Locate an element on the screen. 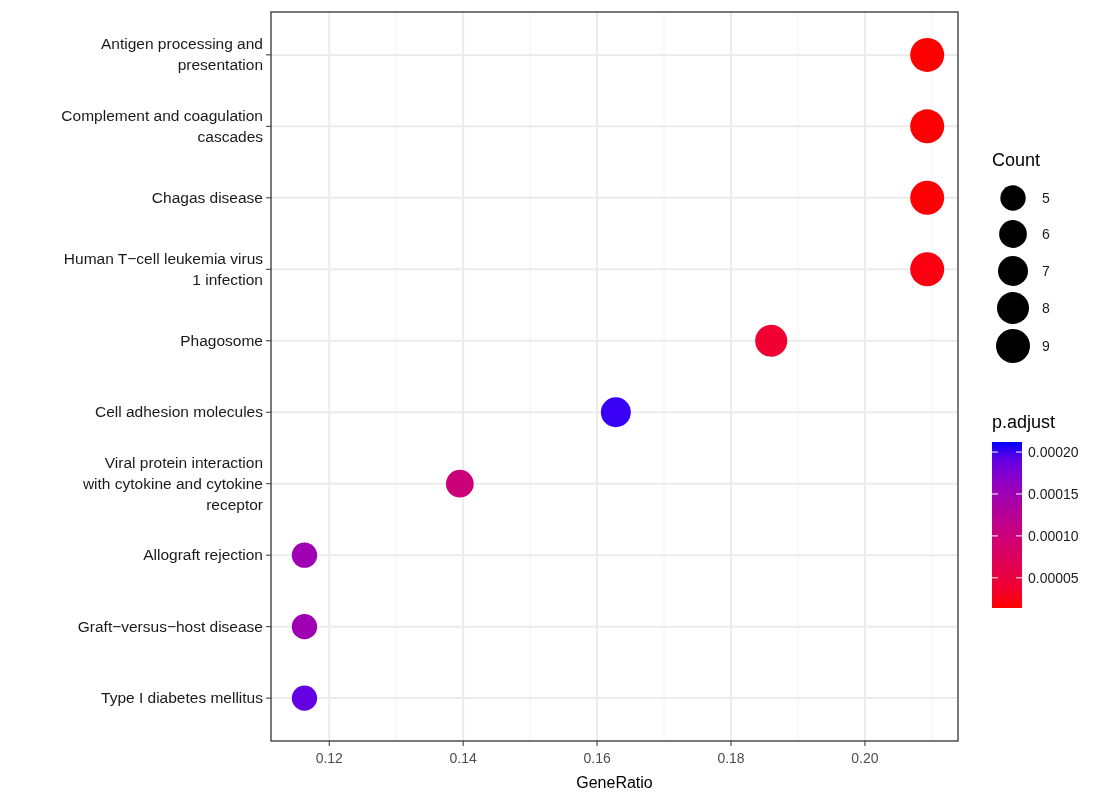 The height and width of the screenshot is (796, 1102). x-axis-title: GeneRatio is located at coordinates (614, 782).